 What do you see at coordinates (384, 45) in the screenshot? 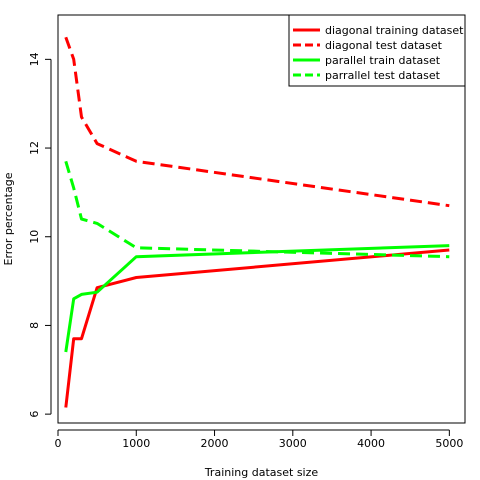
I see `legend-label: diagonal test dataset` at bounding box center [384, 45].